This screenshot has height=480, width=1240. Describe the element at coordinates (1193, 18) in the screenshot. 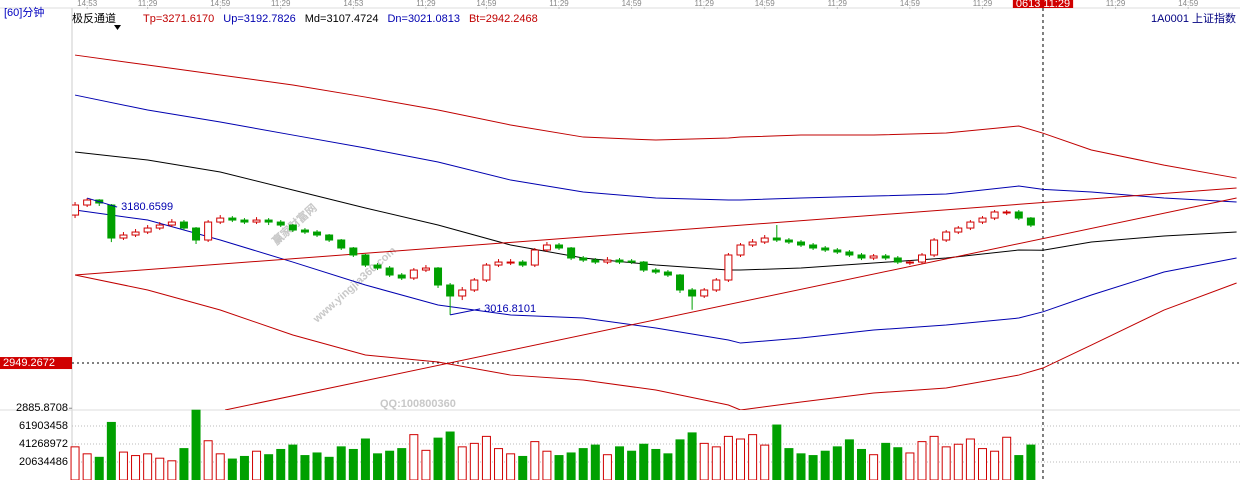

I see `symbol-label: 1A0001 上证指数` at that location.